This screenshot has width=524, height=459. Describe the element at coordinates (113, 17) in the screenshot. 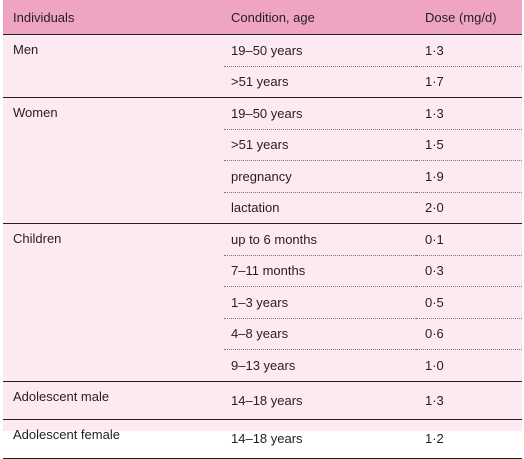

I see `header-individuals: Individuals` at that location.